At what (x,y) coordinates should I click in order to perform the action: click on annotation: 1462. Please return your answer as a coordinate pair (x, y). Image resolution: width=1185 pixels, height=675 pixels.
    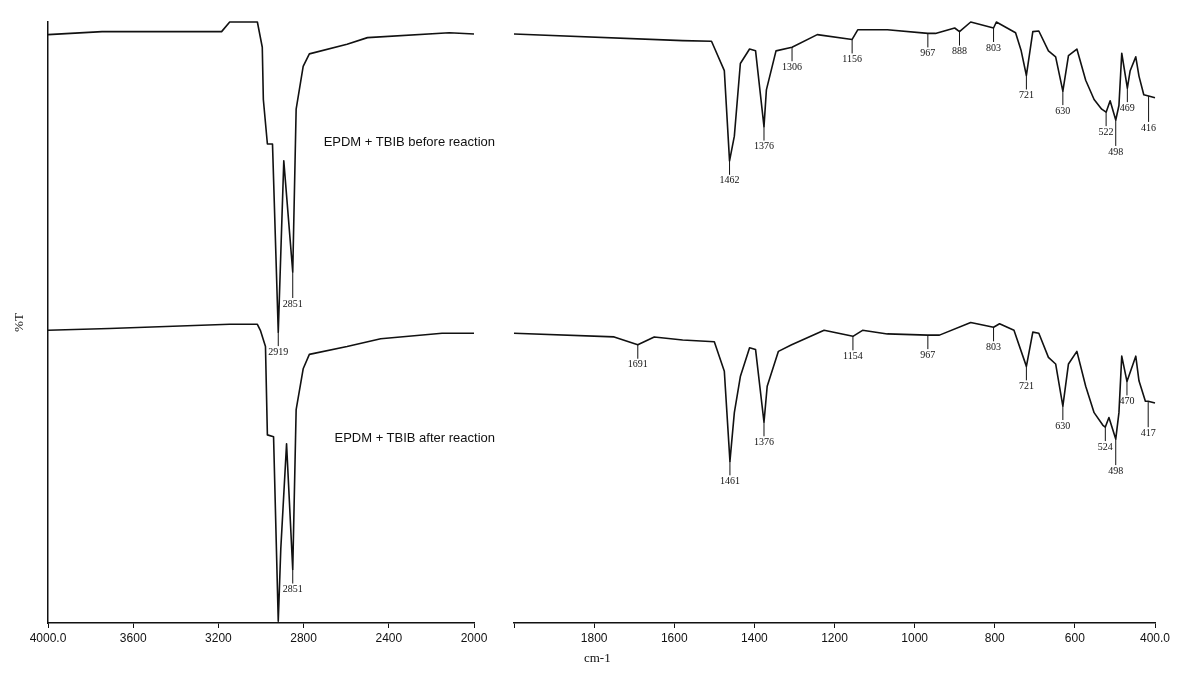
    Looking at the image, I should click on (729, 180).